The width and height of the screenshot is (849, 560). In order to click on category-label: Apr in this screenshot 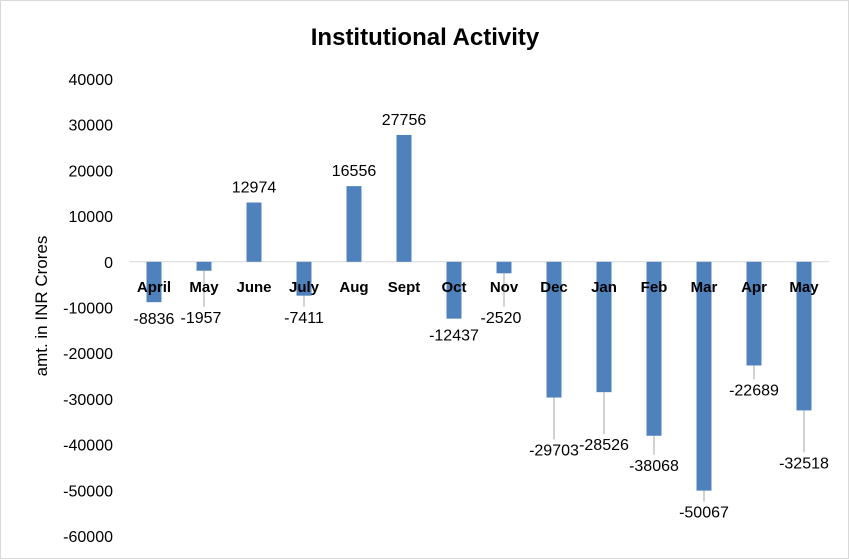, I will do `click(754, 287)`.